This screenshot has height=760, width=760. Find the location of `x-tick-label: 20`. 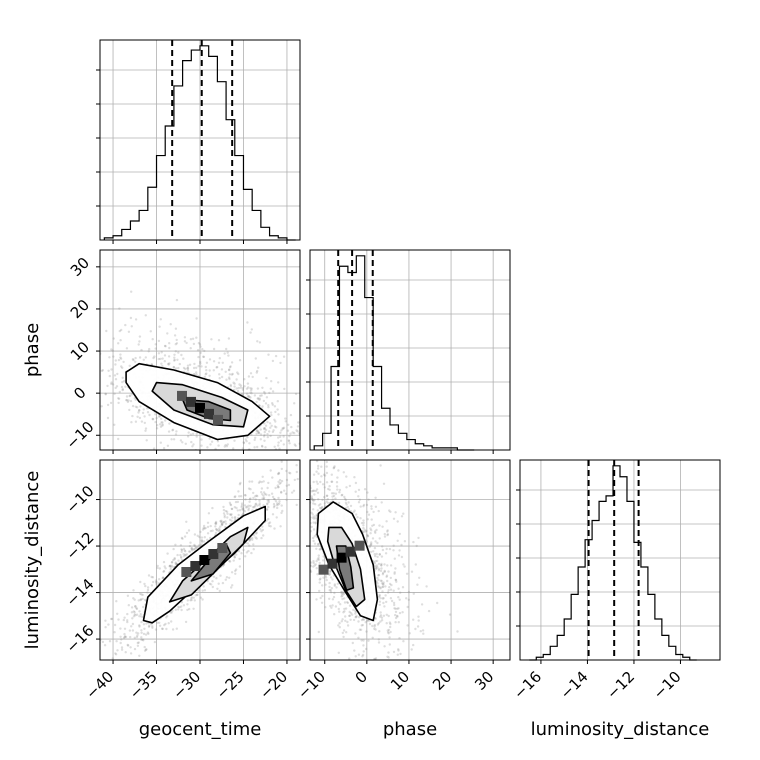

x-tick-label: 20 is located at coordinates (442, 681).